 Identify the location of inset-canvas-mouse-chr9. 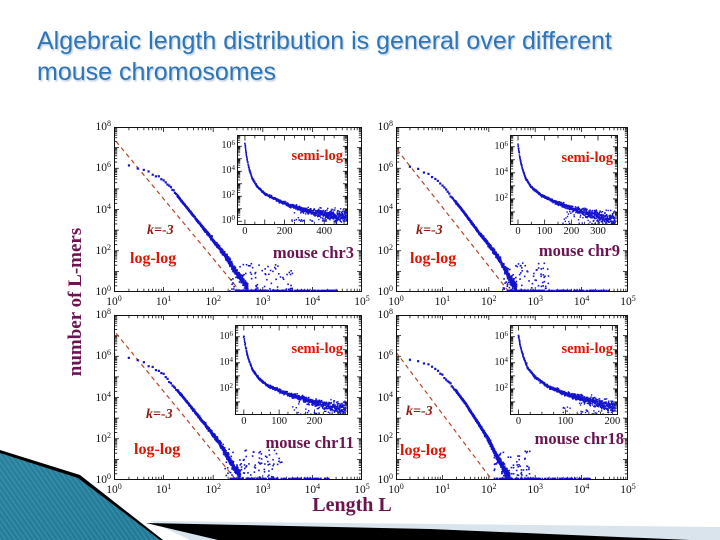
(564, 180).